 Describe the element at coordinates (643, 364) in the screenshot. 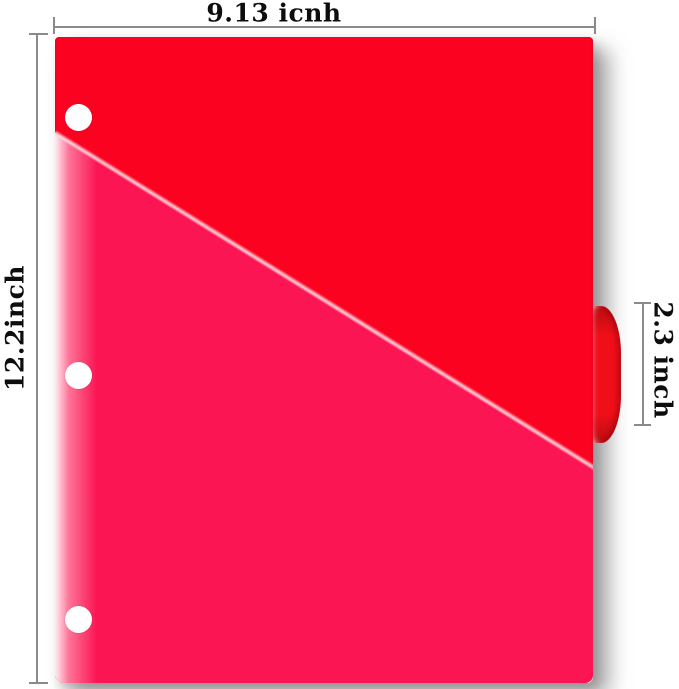

I see `tab-measurement-line` at that location.